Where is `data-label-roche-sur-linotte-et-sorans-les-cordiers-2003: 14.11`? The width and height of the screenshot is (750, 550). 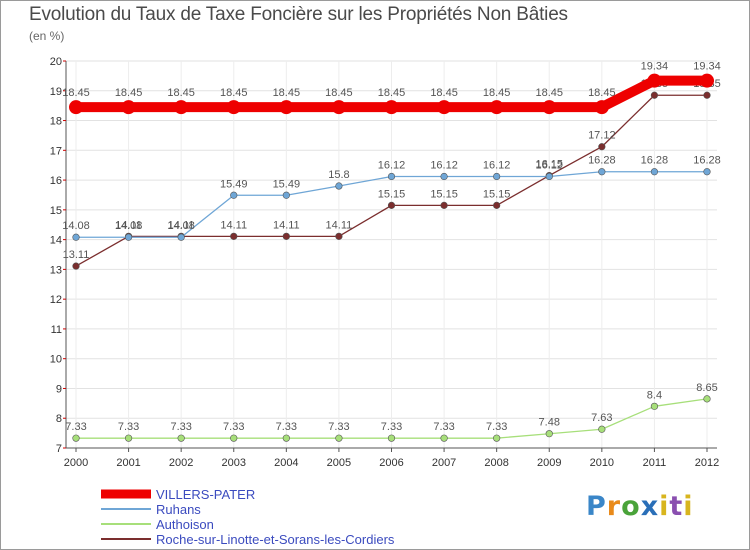
data-label-roche-sur-linotte-et-sorans-les-cordiers-2003: 14.11 is located at coordinates (233, 225).